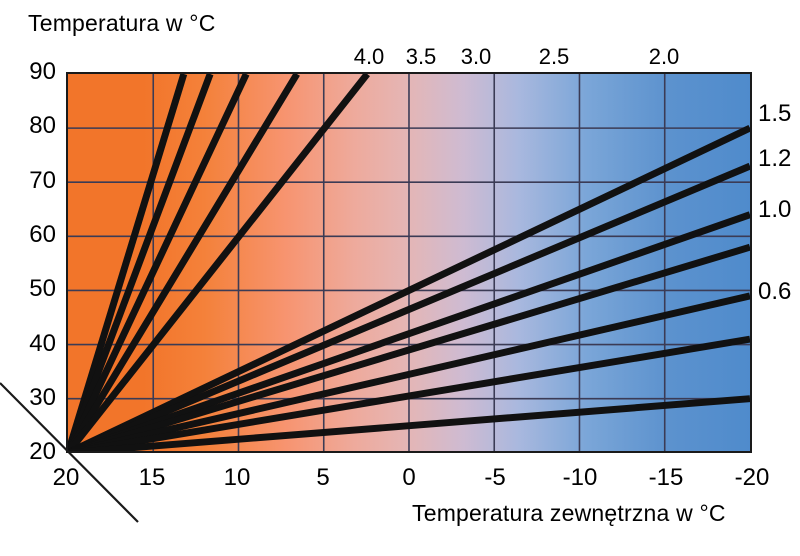 The image size is (800, 556). Describe the element at coordinates (476, 56) in the screenshot. I see `curve-label-3-0: 3.0` at that location.